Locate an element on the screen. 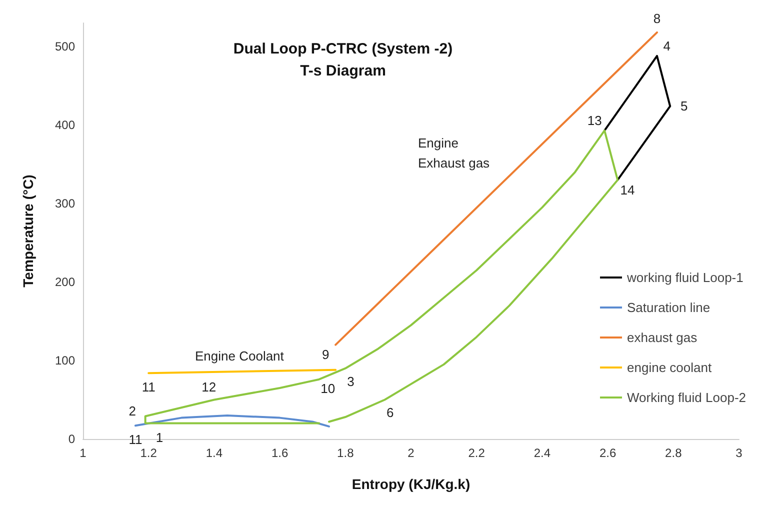  y-tick-label: 500 is located at coordinates (65, 47).